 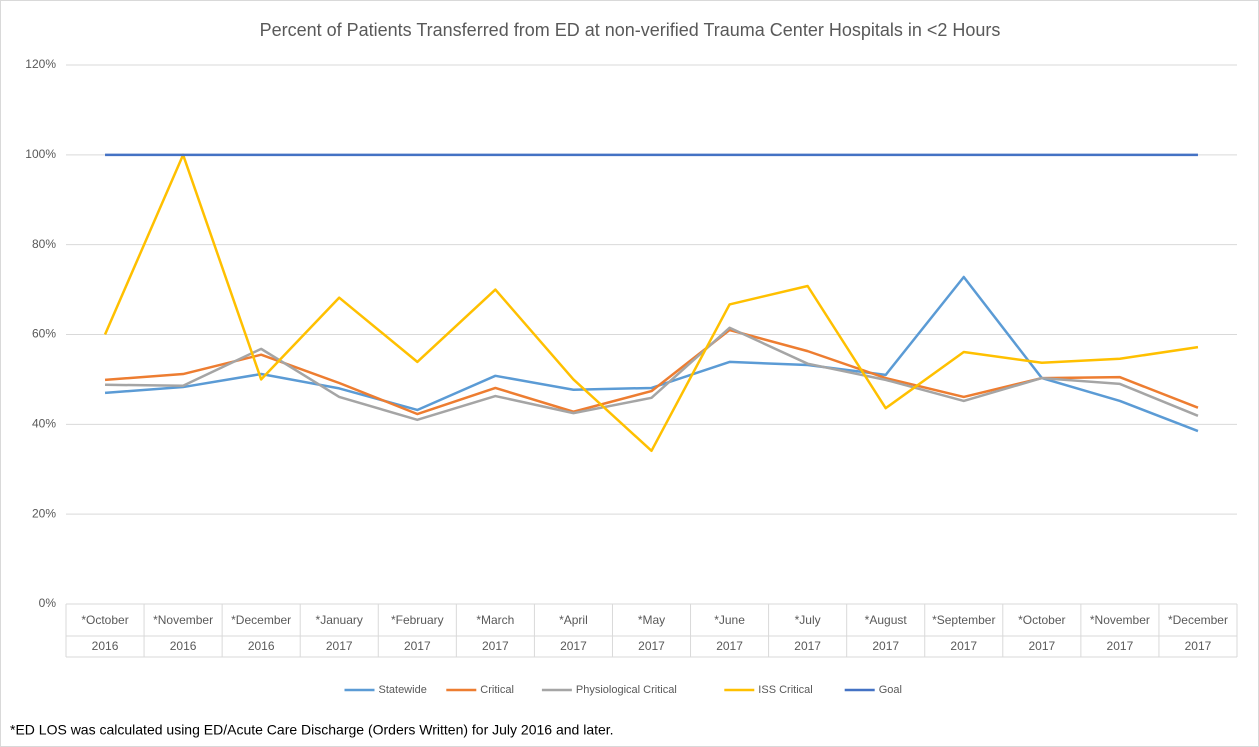 What do you see at coordinates (497, 690) in the screenshot?
I see `legend-label: Critical` at bounding box center [497, 690].